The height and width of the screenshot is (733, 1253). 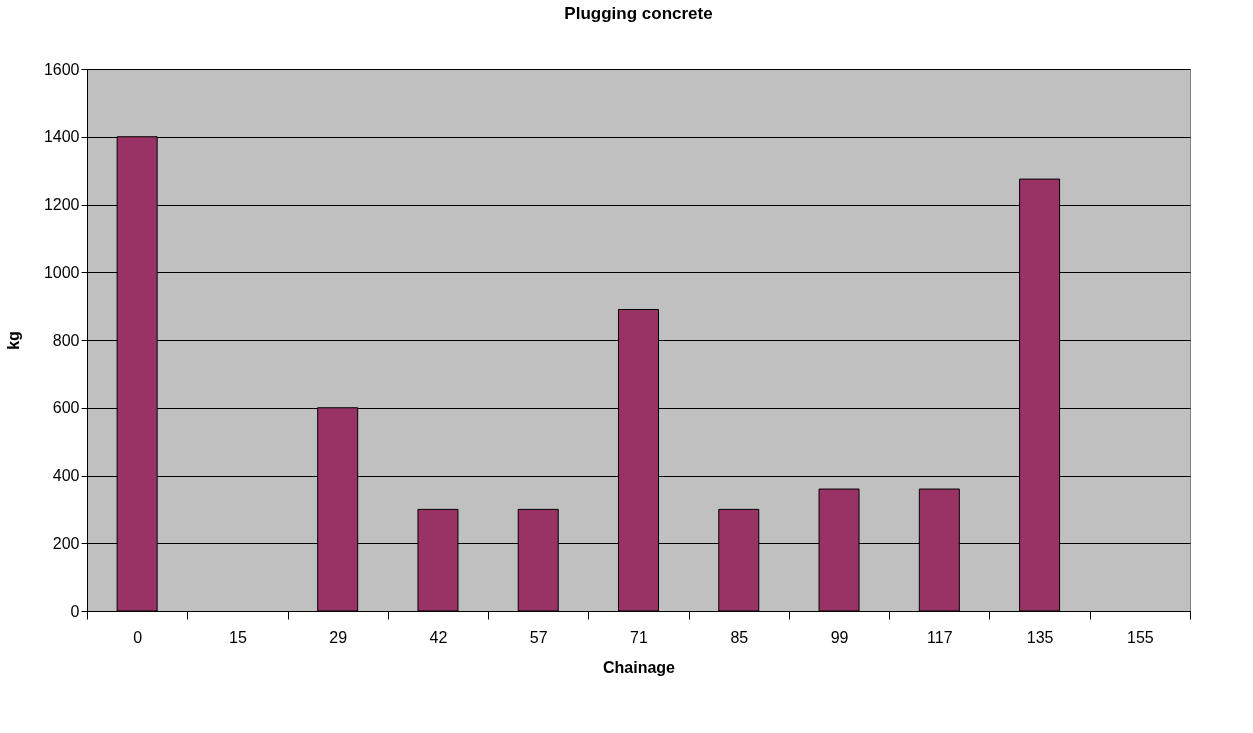 What do you see at coordinates (538, 637) in the screenshot?
I see `x-tick-label: 57` at bounding box center [538, 637].